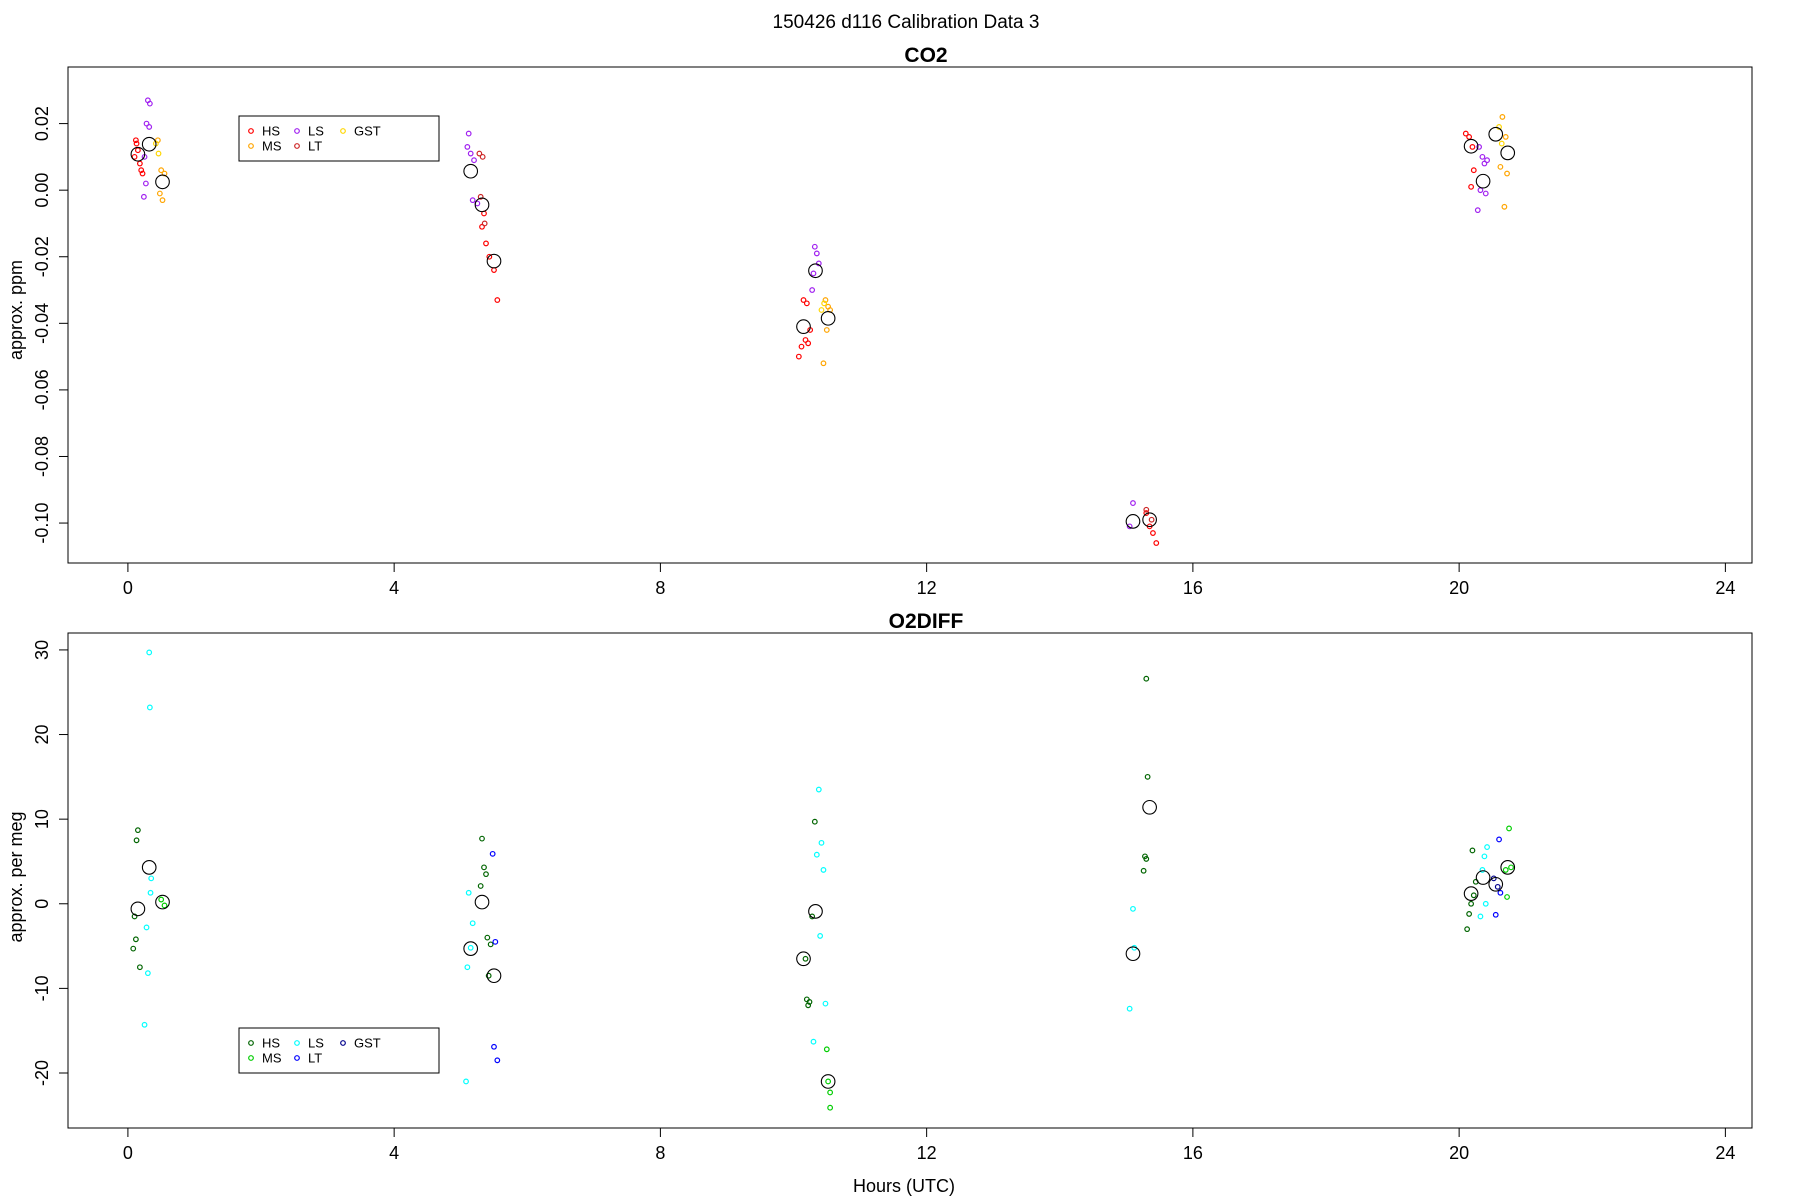 The width and height of the screenshot is (1800, 1200). I want to click on o2diff-y-tick-label: 10, so click(42, 819).